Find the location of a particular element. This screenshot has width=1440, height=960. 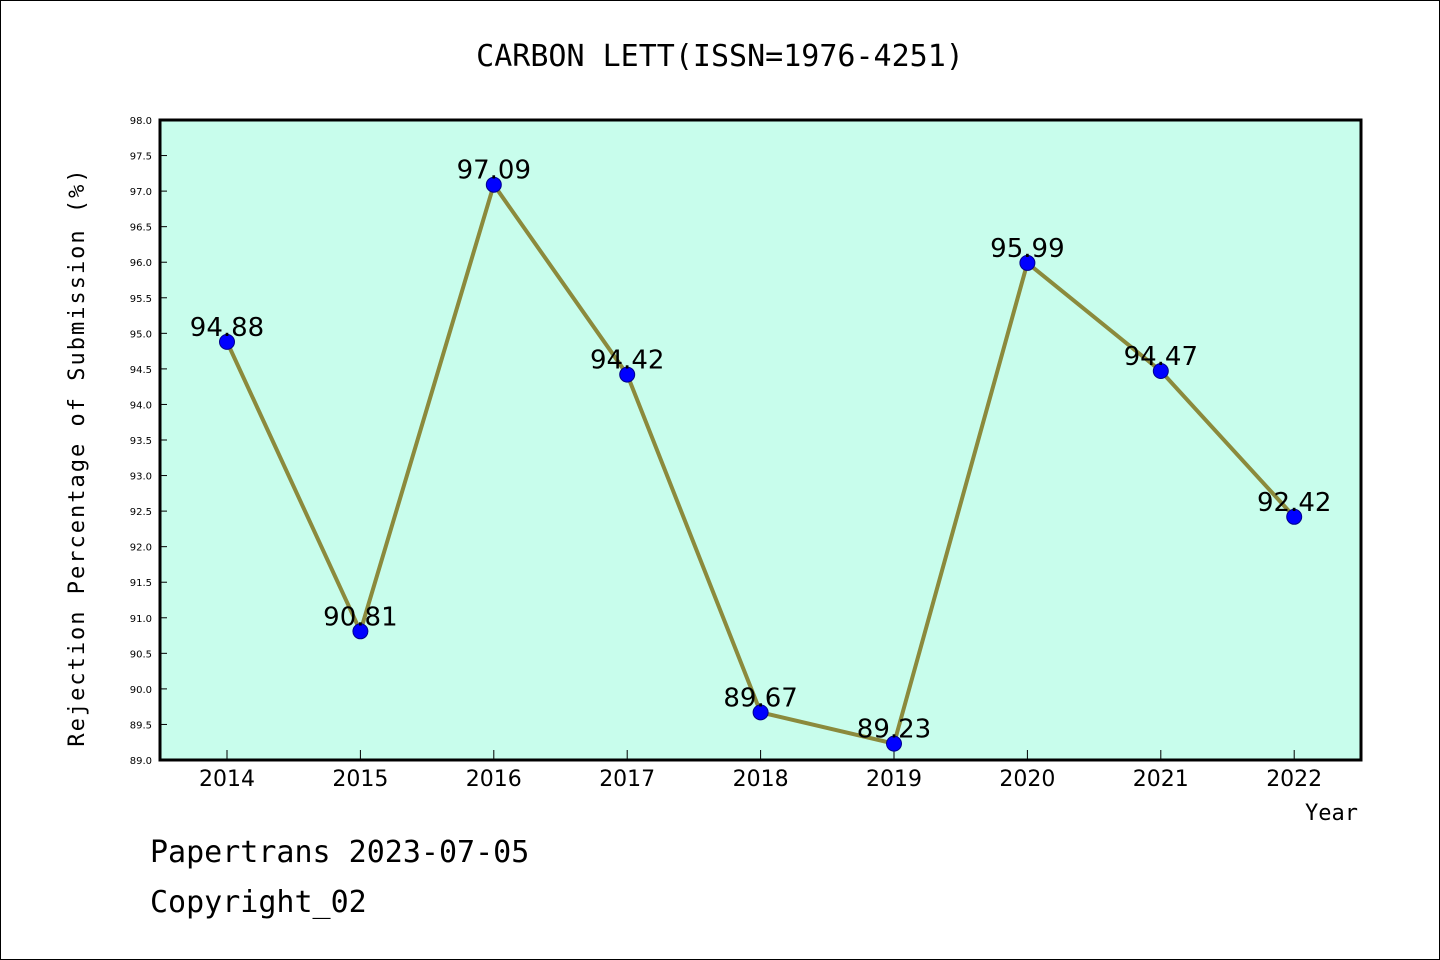

data-label: 97.09 is located at coordinates (494, 171).